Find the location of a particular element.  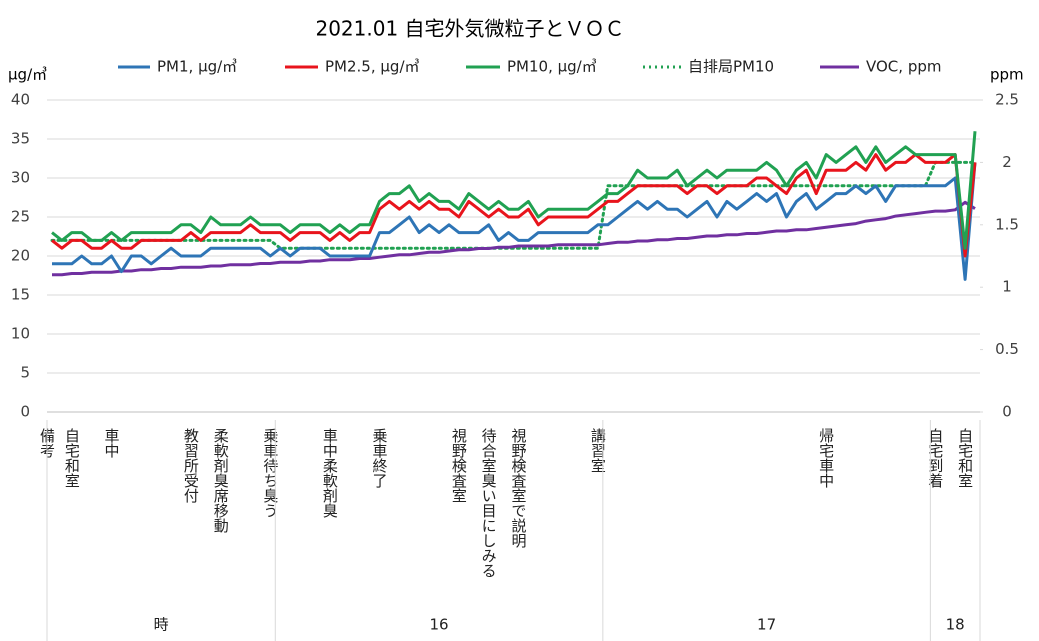

x-tick-label: 自宅到着 is located at coordinates (935, 458).